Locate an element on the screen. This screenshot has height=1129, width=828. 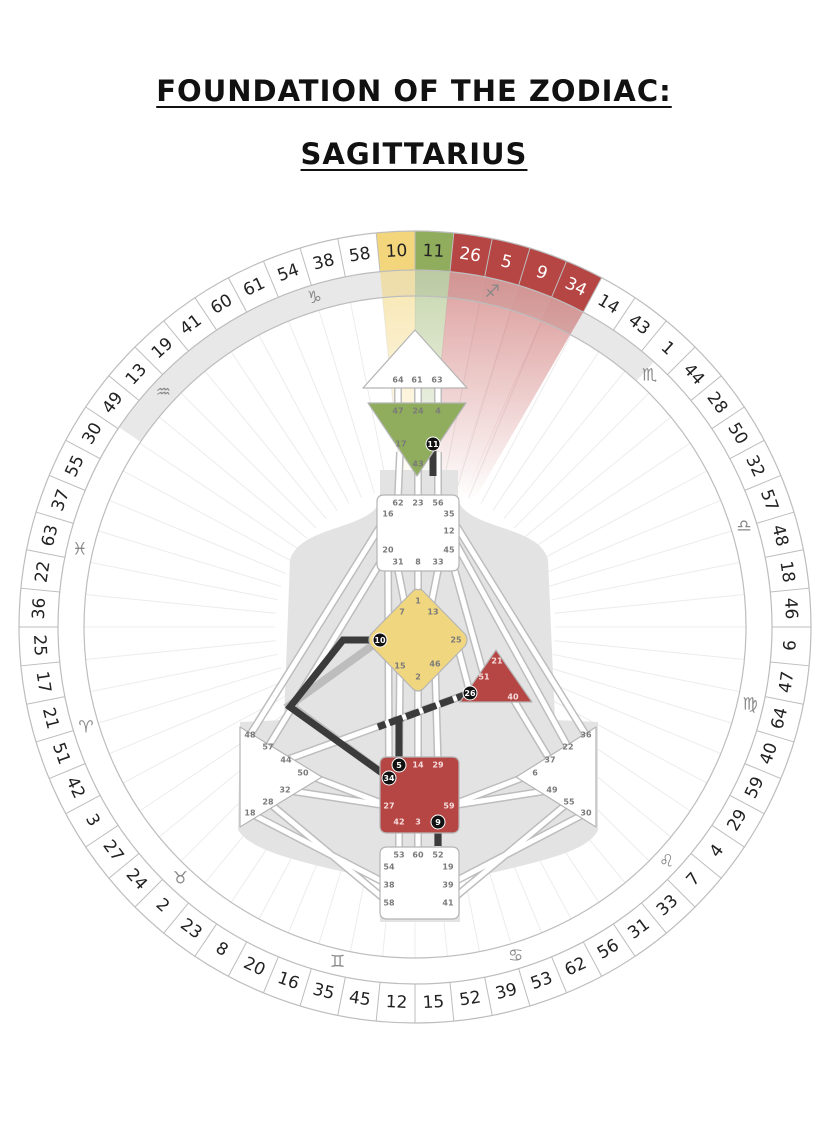
gate-label: 46 is located at coordinates (790, 608).